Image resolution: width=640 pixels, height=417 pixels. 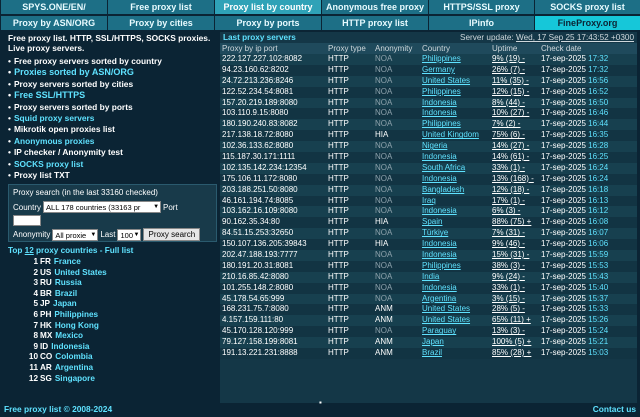 I want to click on uptime: 9% (19) -, so click(x=508, y=58).